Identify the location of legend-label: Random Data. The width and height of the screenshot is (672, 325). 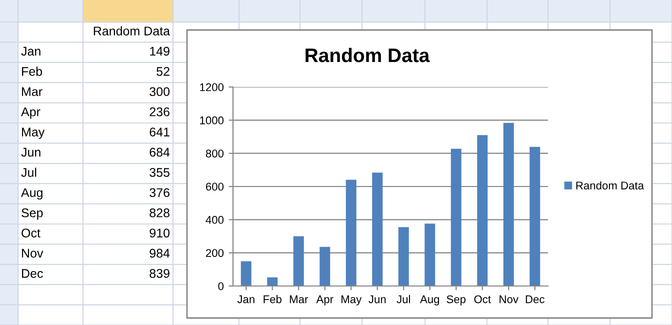
(610, 185).